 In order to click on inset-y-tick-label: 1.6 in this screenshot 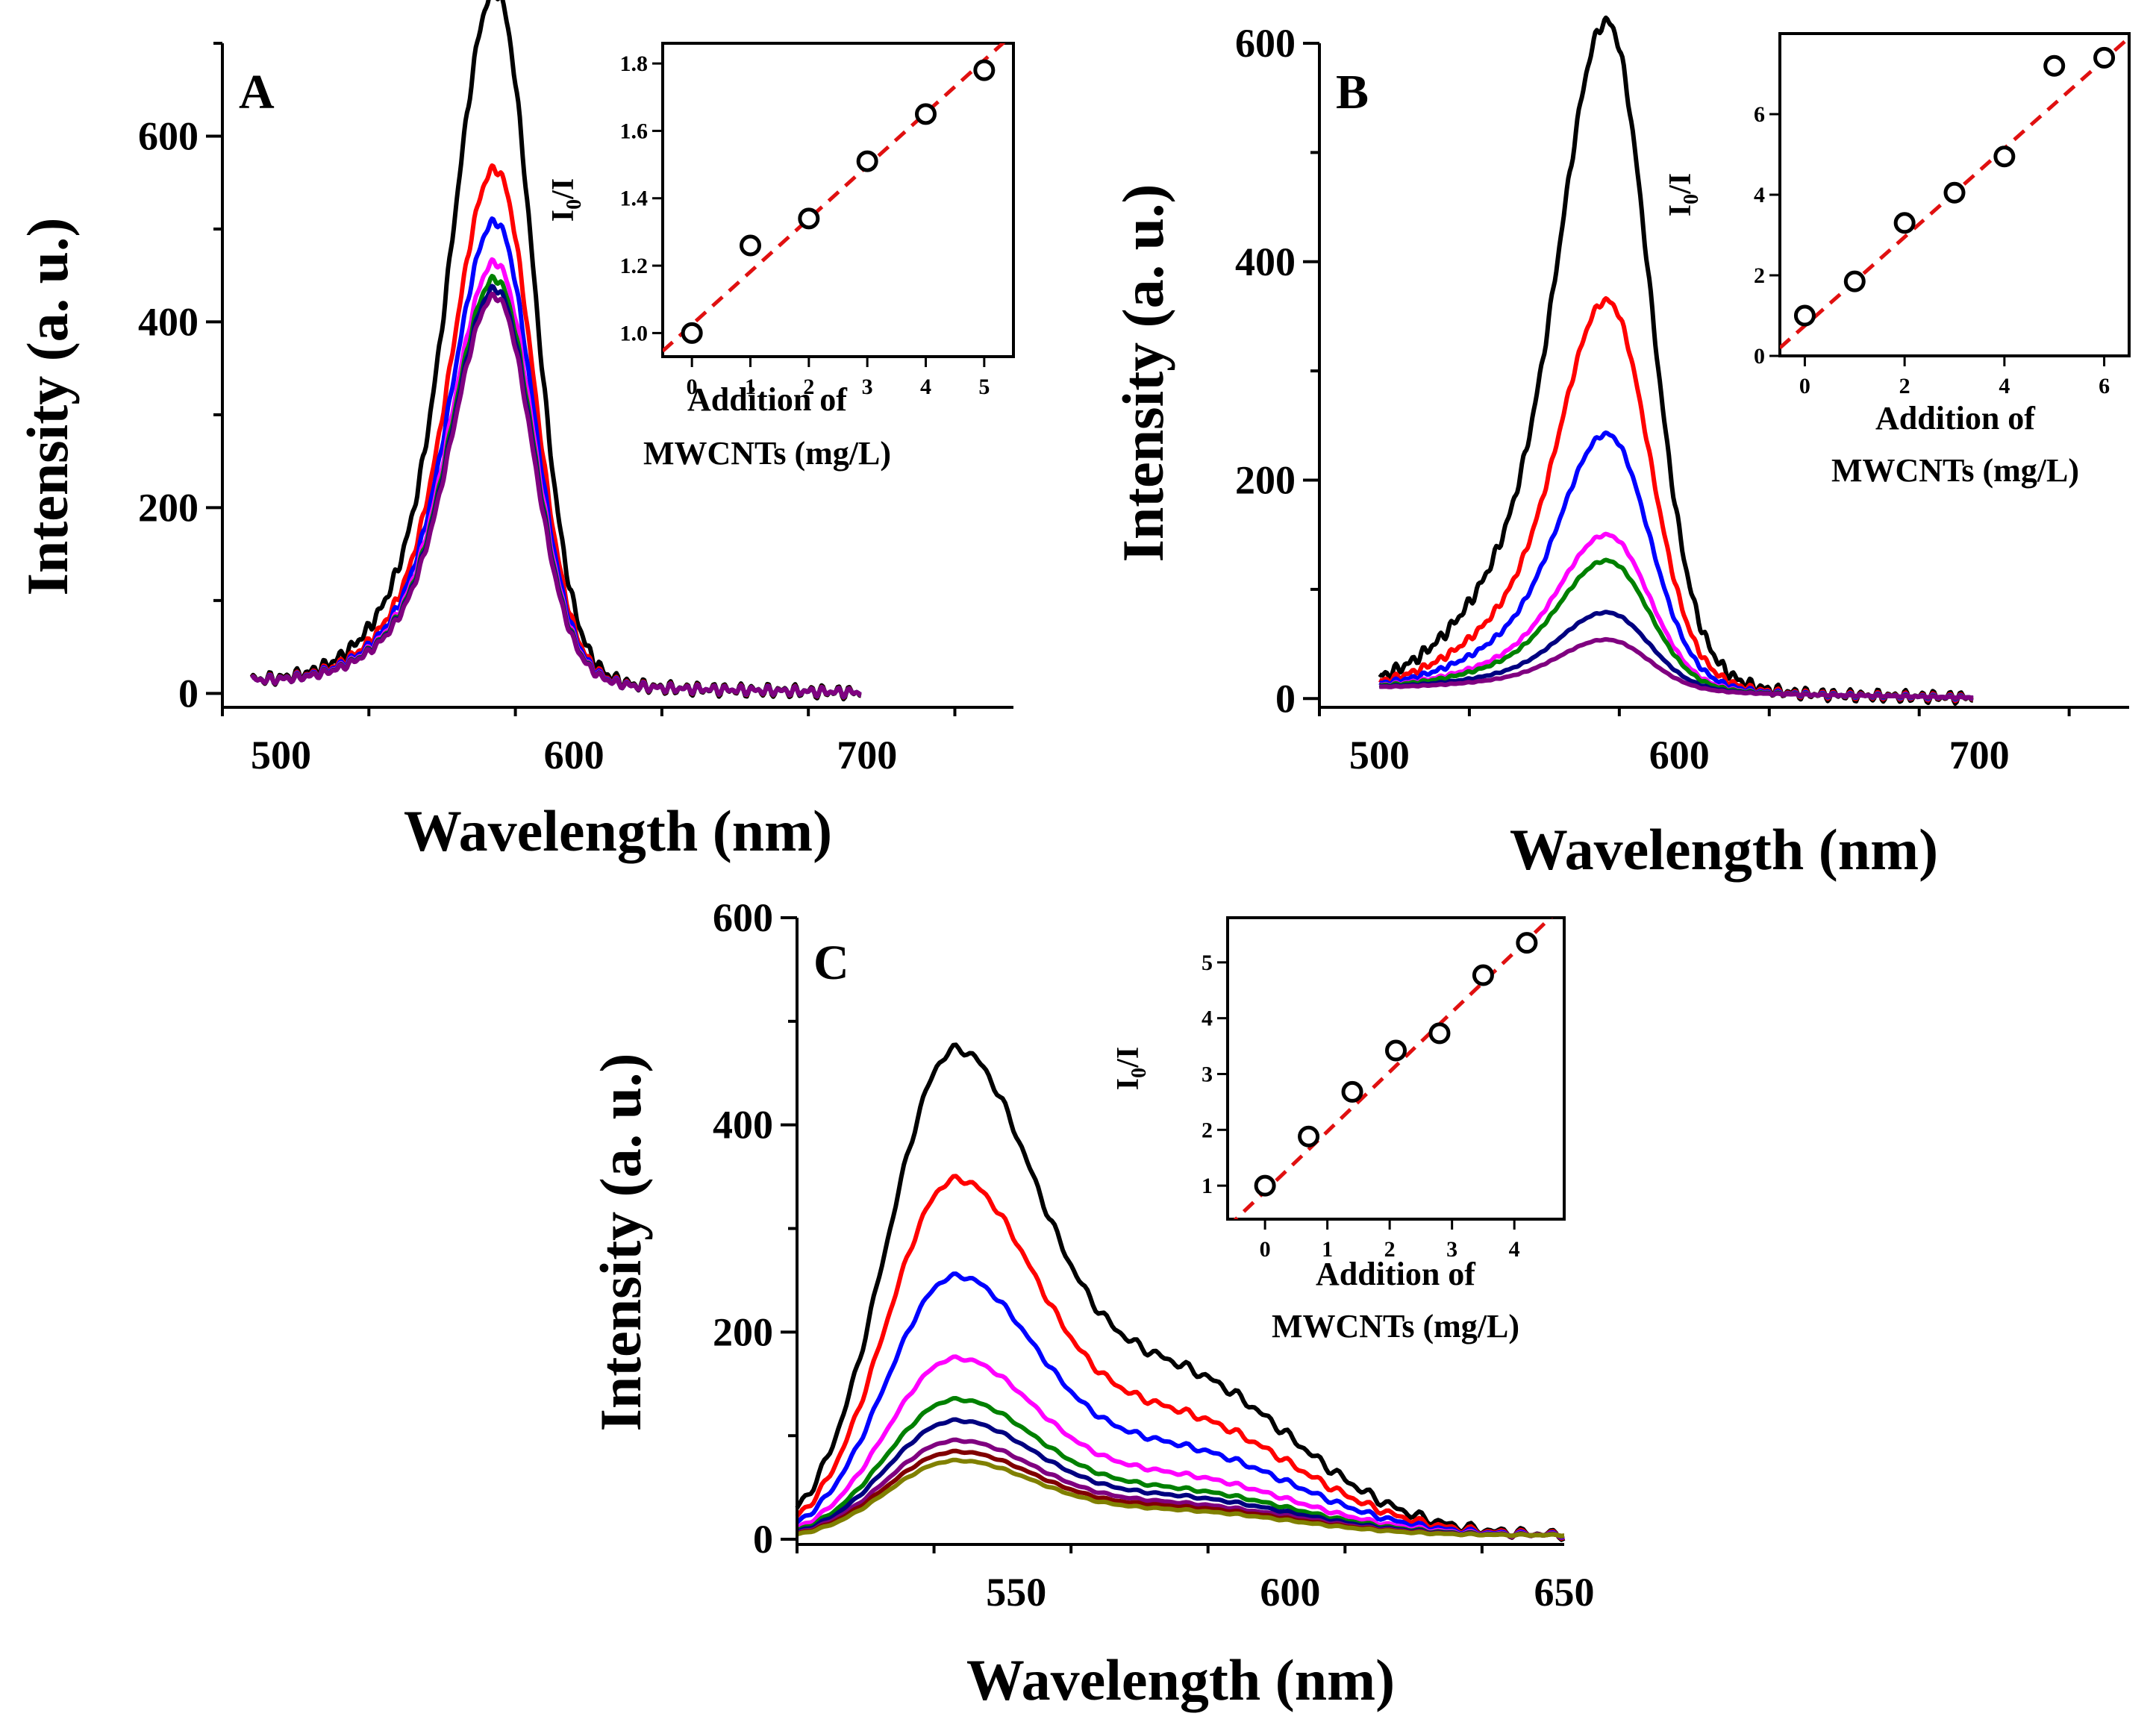, I will do `click(634, 131)`.